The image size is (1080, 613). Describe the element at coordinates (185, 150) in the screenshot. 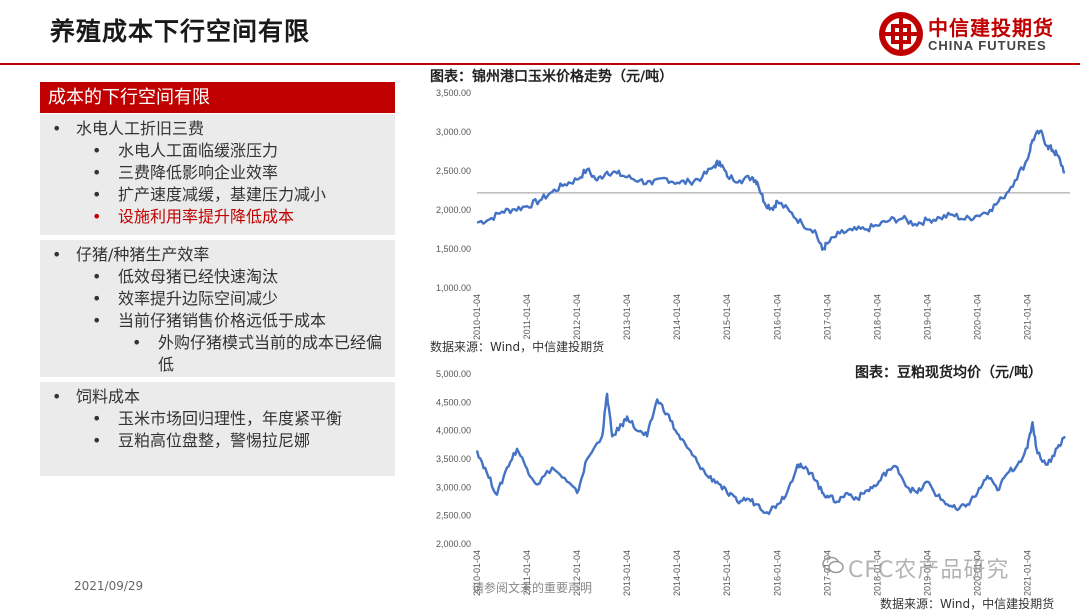

I see `bullet-item: • 水电人工面临缓涨压力` at that location.